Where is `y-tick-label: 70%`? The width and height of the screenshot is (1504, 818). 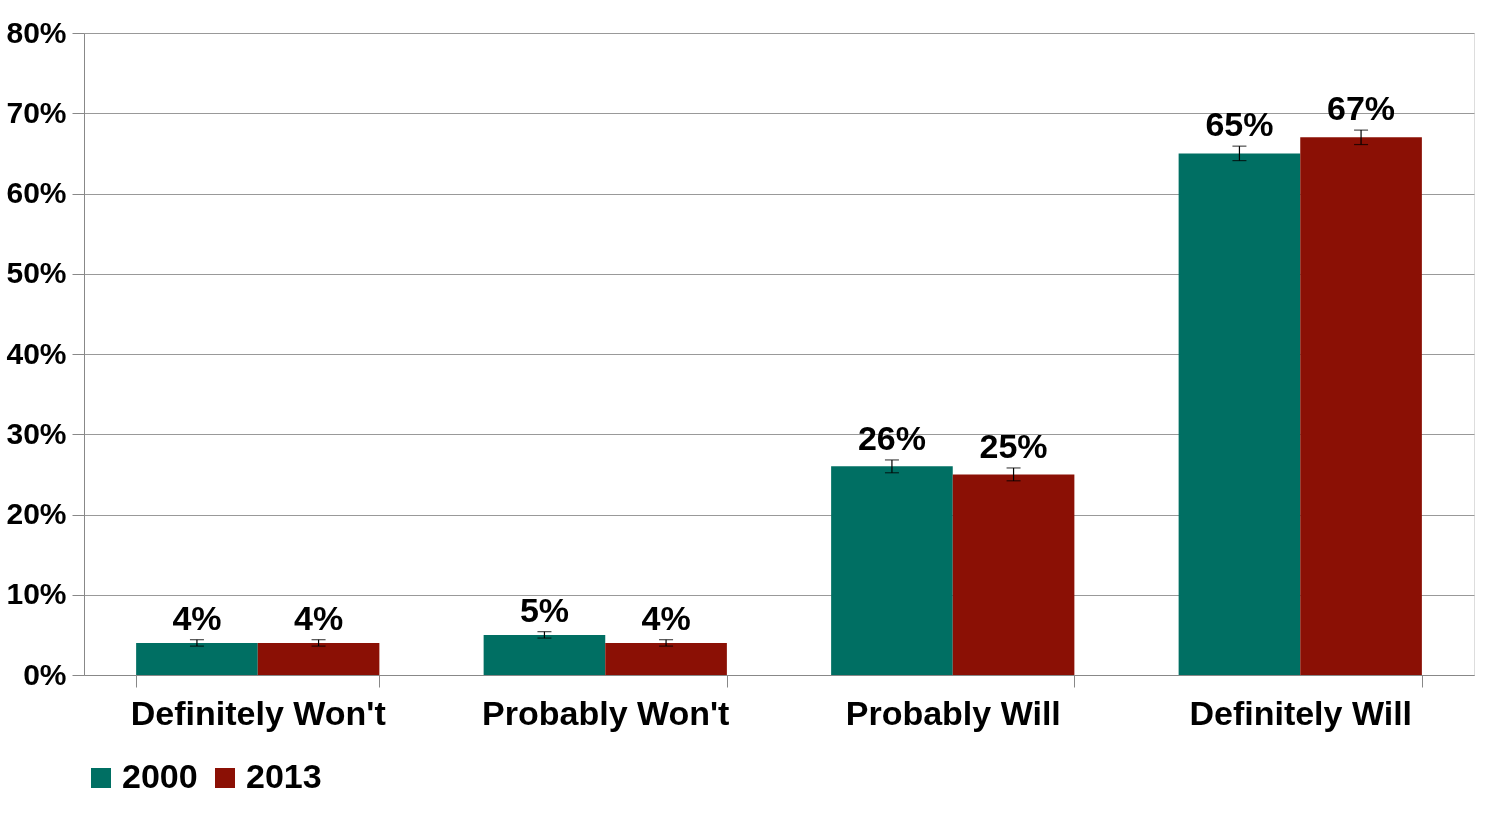 y-tick-label: 70% is located at coordinates (36, 112).